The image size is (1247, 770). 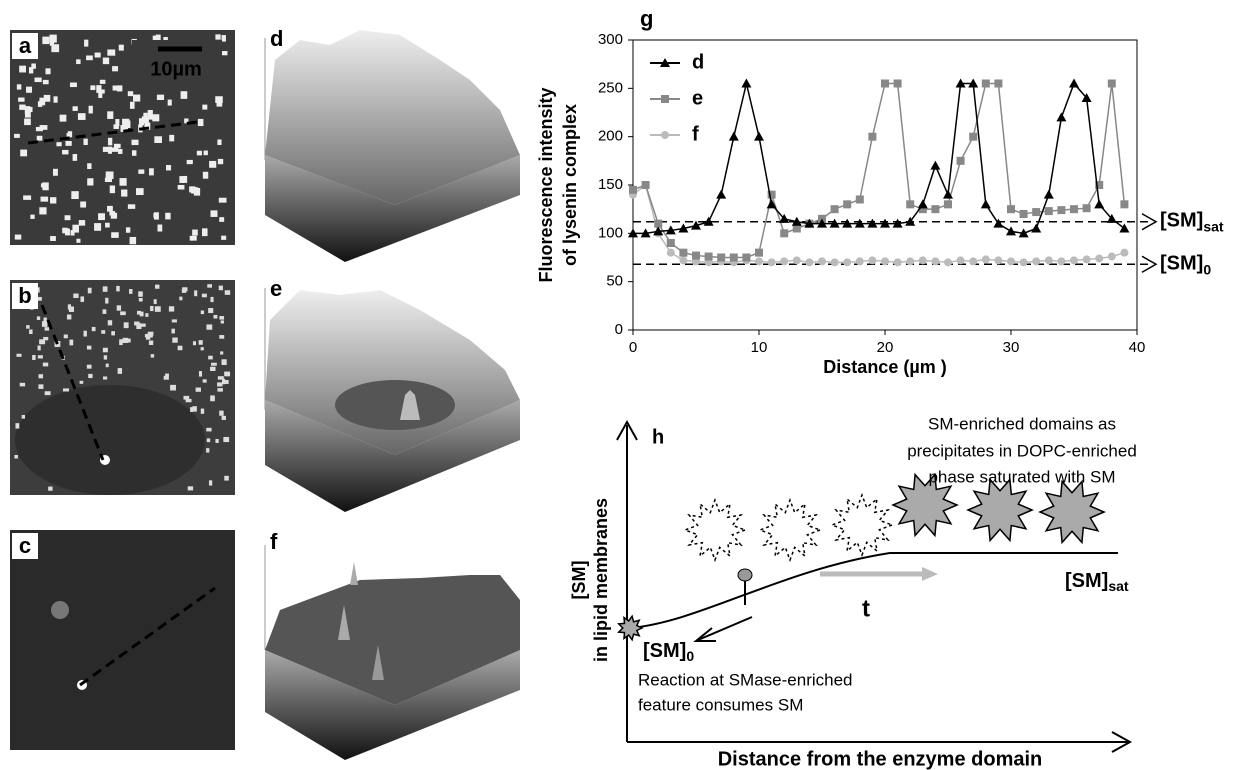 I want to click on domains-sketch, so click(x=861, y=557).